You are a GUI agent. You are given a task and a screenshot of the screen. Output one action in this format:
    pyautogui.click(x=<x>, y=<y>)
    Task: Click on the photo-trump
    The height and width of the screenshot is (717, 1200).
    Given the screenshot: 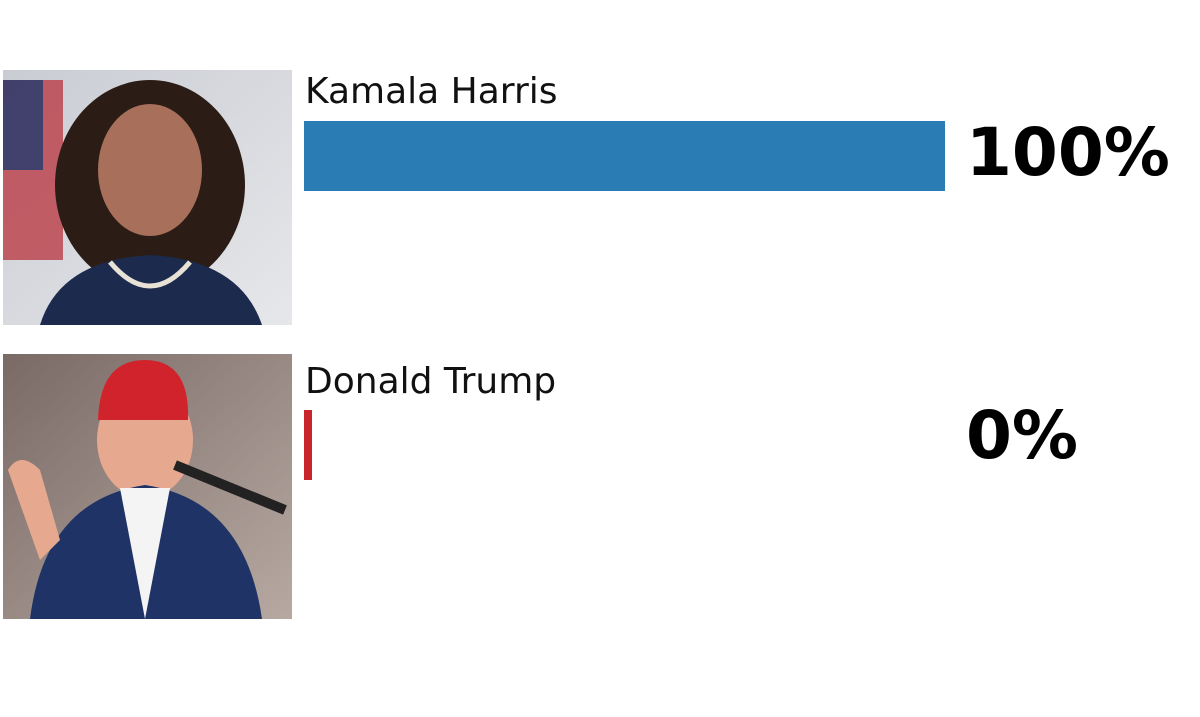 What is the action you would take?
    pyautogui.click(x=147, y=486)
    